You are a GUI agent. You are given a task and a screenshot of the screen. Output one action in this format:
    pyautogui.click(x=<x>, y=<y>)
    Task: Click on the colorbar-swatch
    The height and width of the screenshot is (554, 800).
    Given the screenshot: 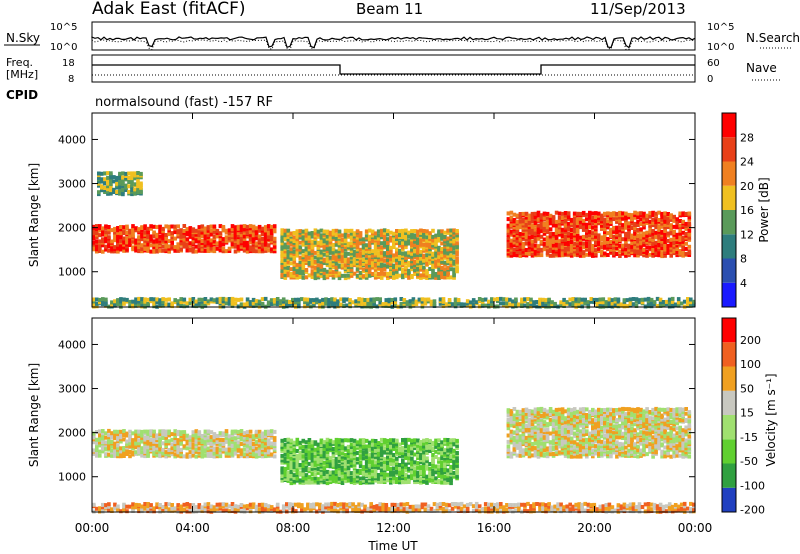 What is the action you would take?
    pyautogui.click(x=729, y=173)
    